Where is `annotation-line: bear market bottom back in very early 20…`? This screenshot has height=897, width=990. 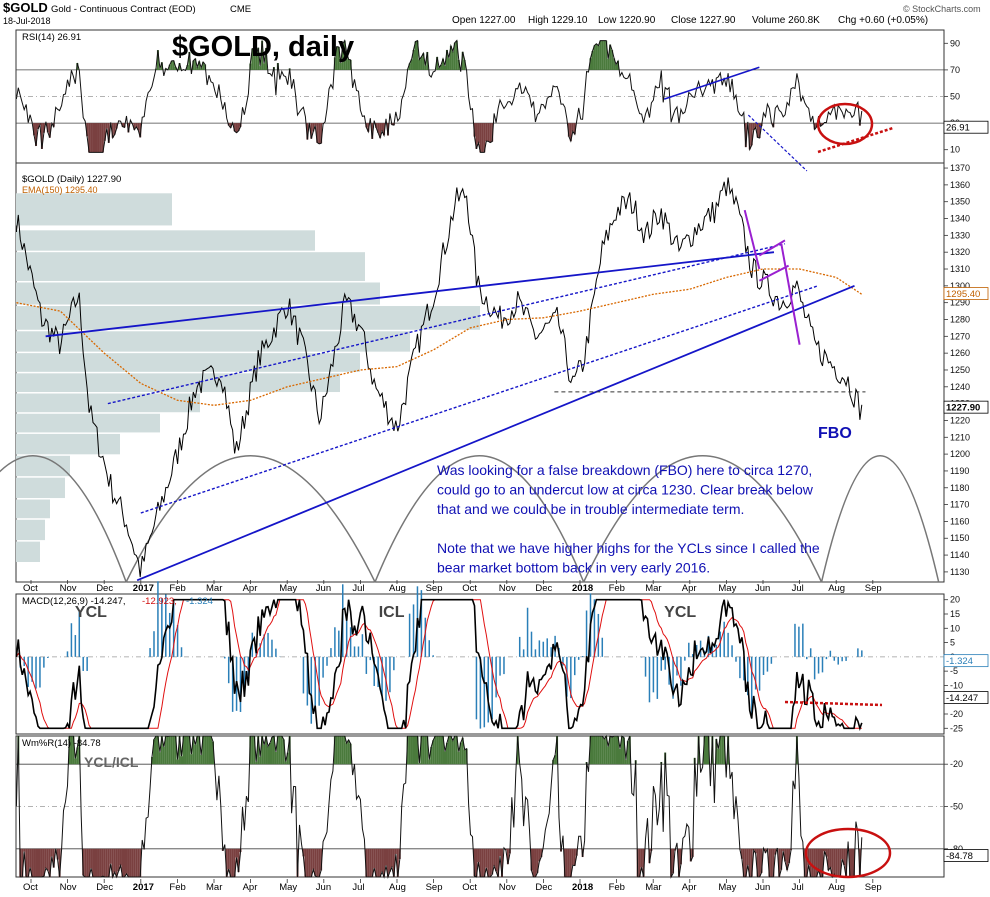
annotation-line: bear market bottom back in very early 20… is located at coordinates (573, 568).